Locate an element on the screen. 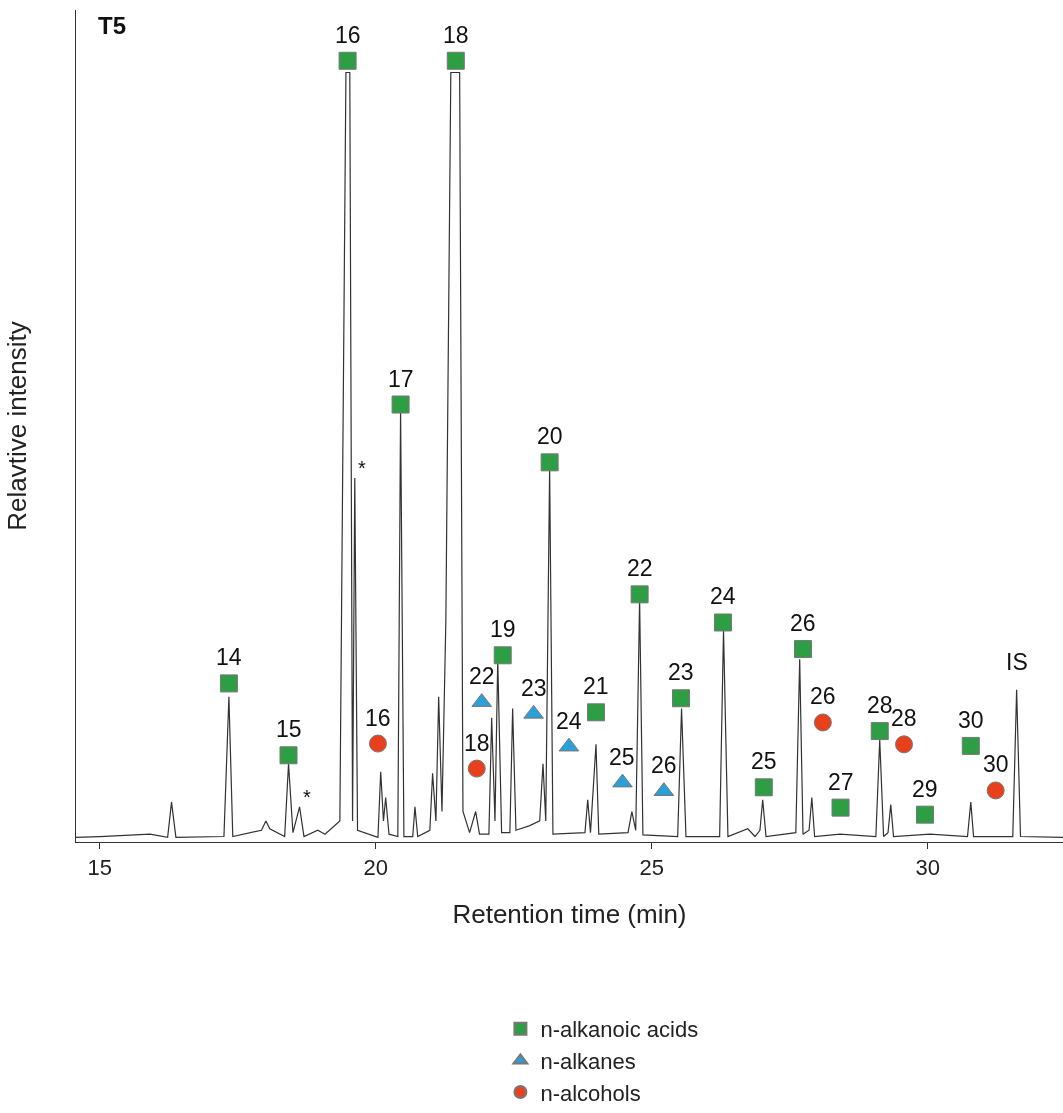  annotation: 17 is located at coordinates (401, 379).